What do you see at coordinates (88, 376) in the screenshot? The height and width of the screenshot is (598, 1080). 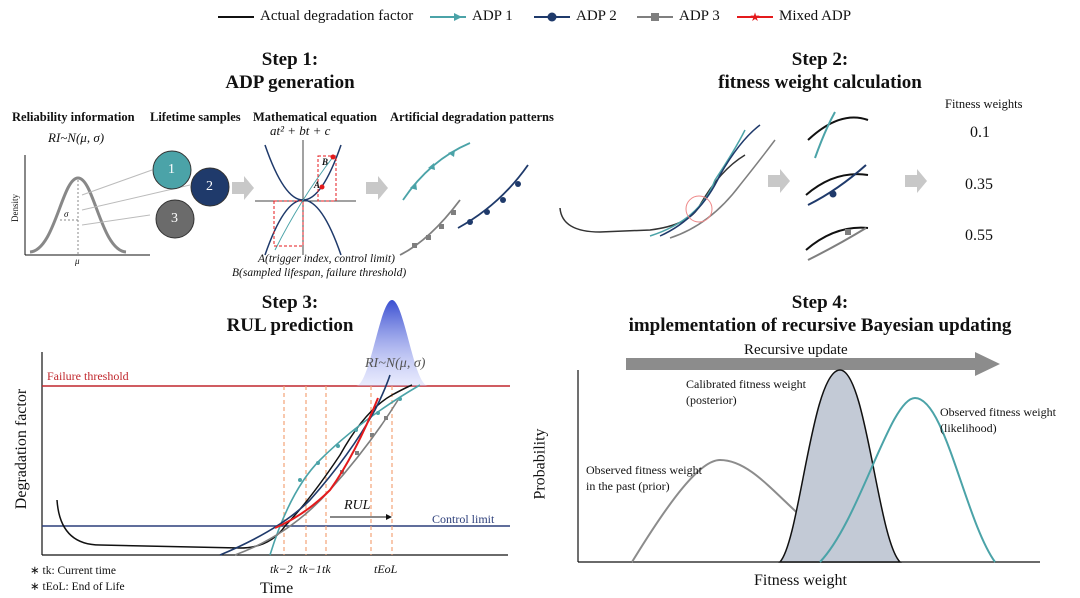 I see `failure-threshold-label: Failure threshold` at bounding box center [88, 376].